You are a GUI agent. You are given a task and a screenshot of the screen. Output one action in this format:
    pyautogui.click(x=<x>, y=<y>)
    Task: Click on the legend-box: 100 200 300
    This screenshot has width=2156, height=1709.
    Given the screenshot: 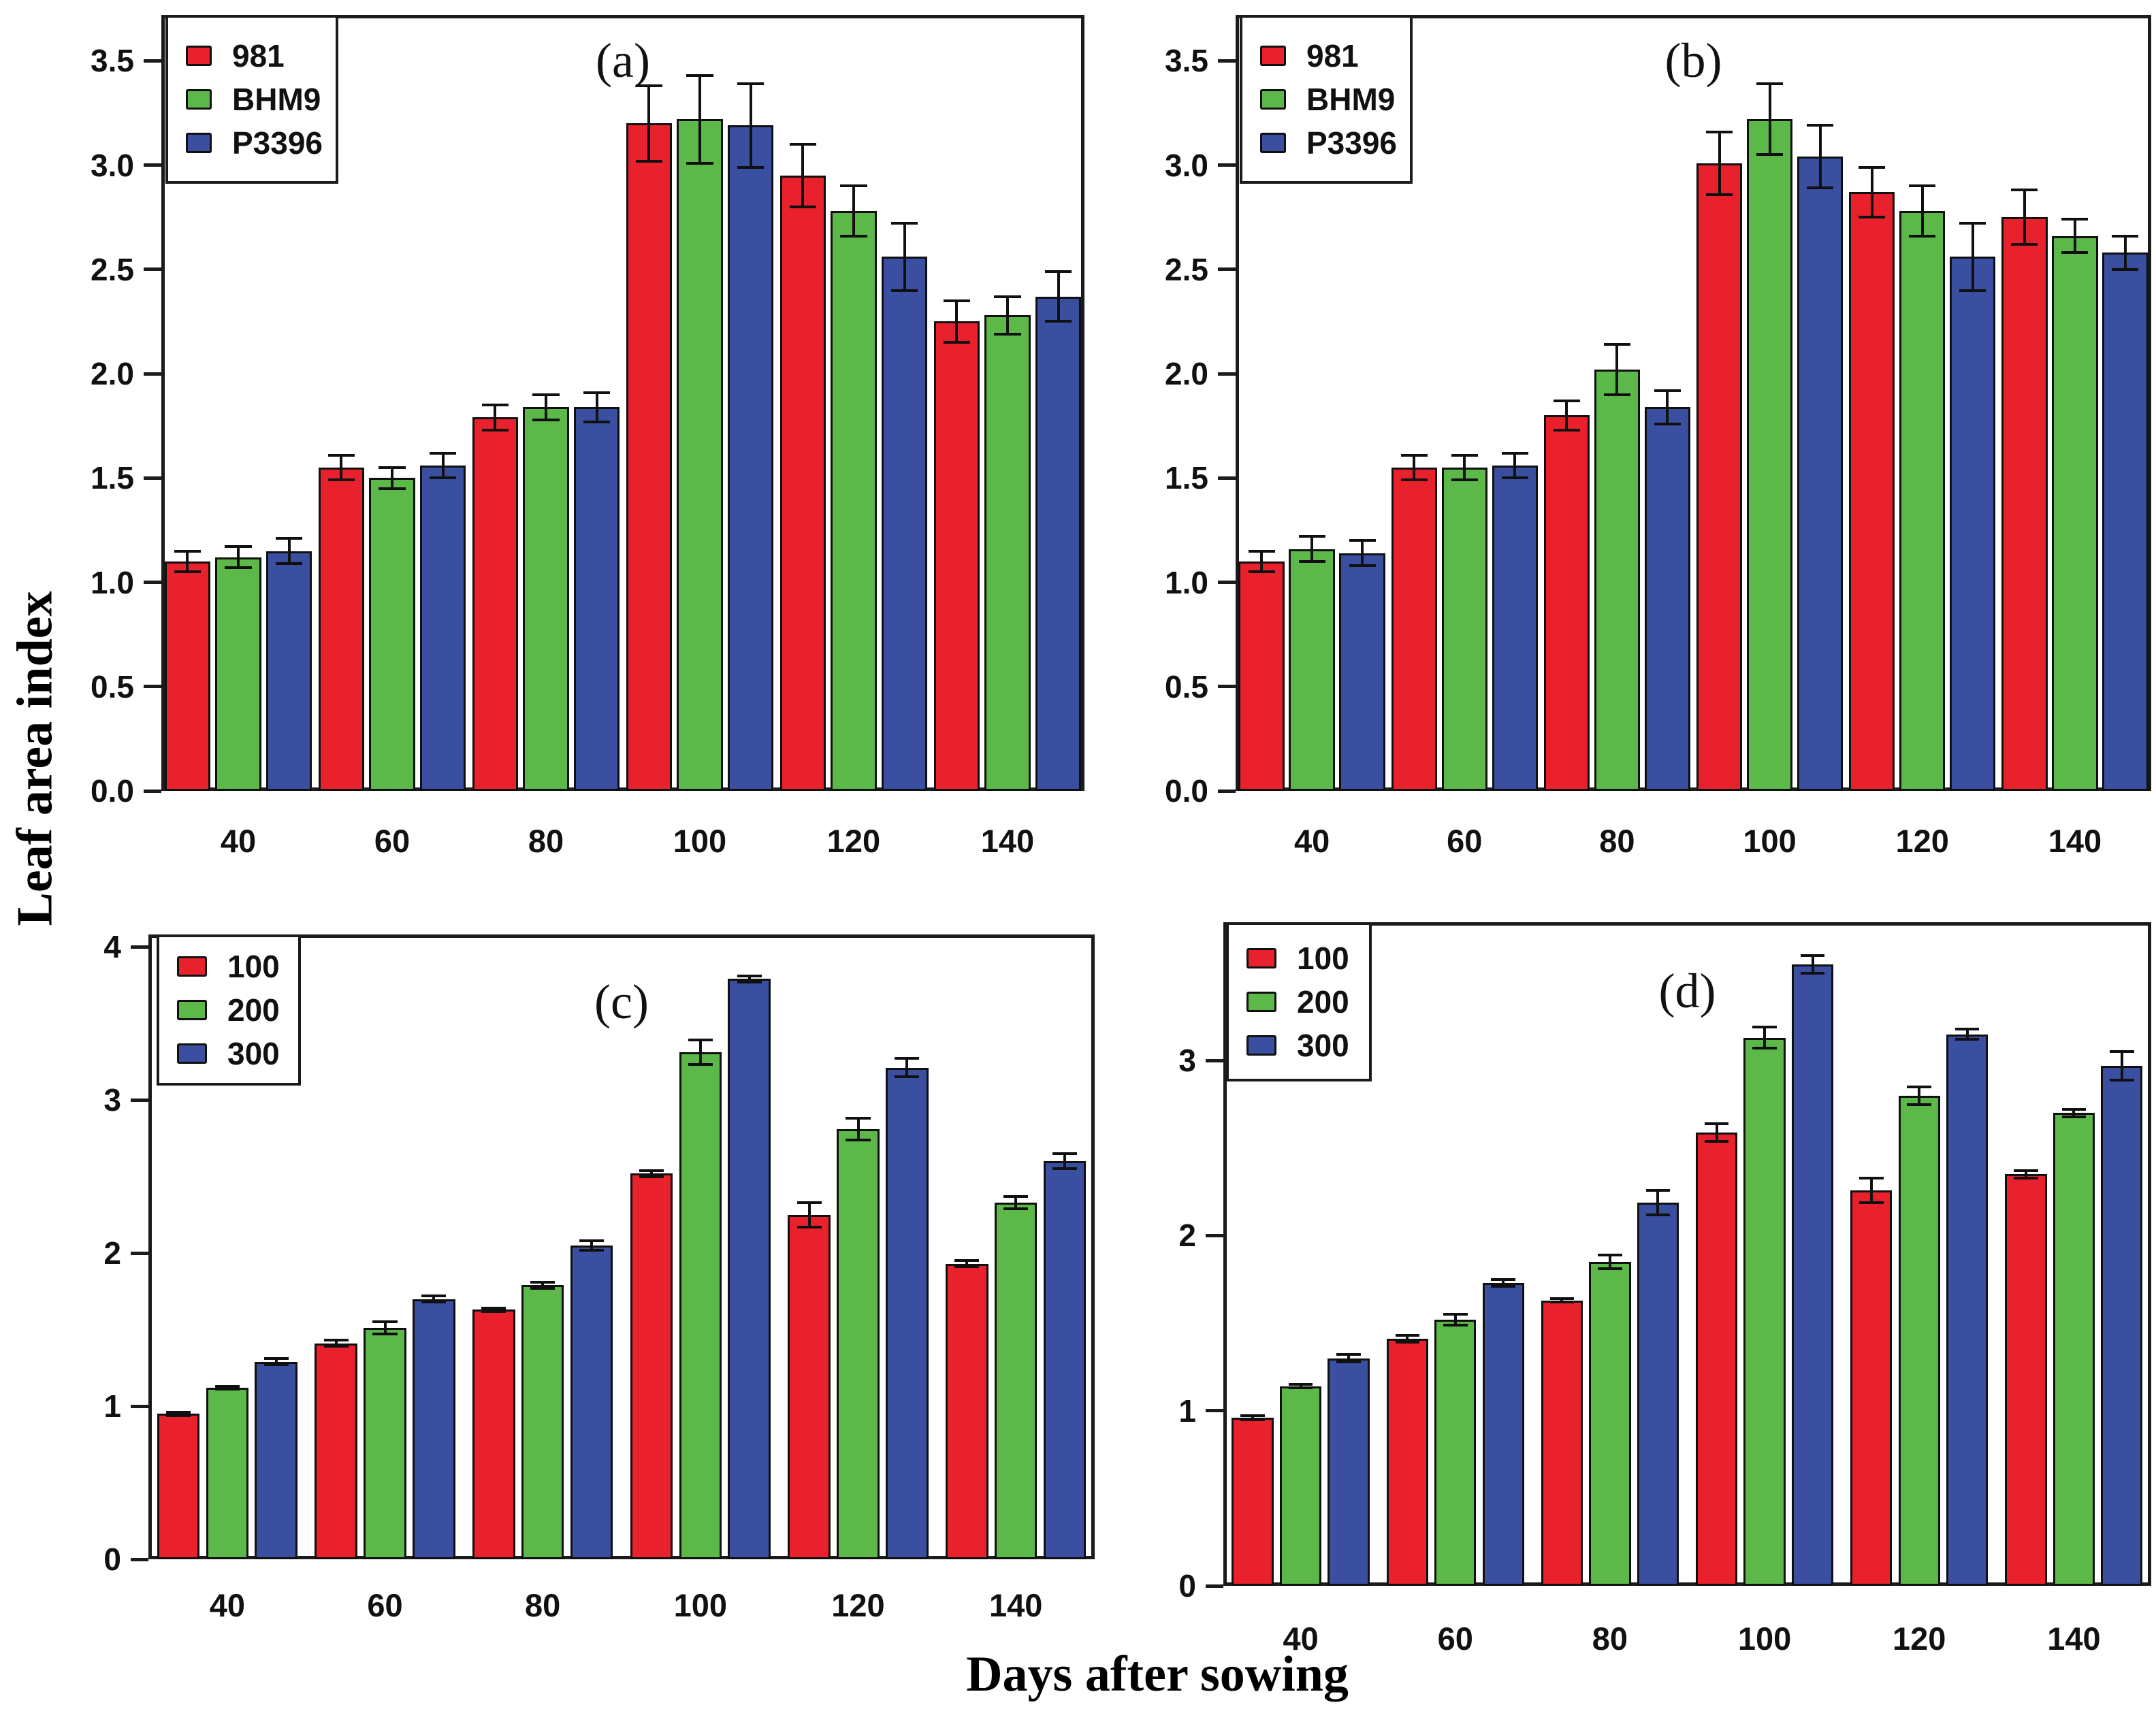 What is the action you would take?
    pyautogui.click(x=229, y=1010)
    